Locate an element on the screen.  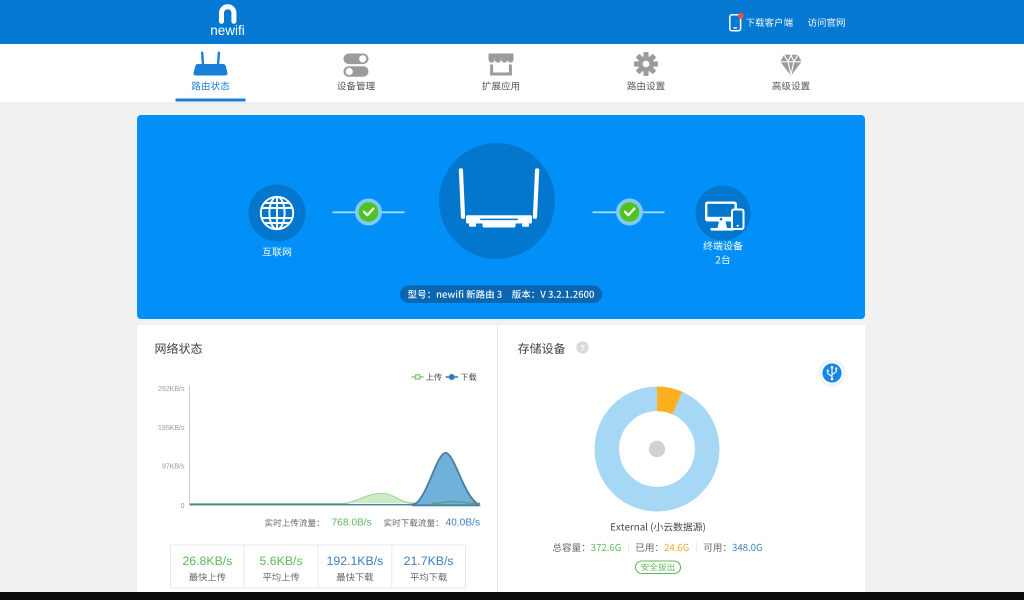
svg-text: 0 is located at coordinates (183, 506).